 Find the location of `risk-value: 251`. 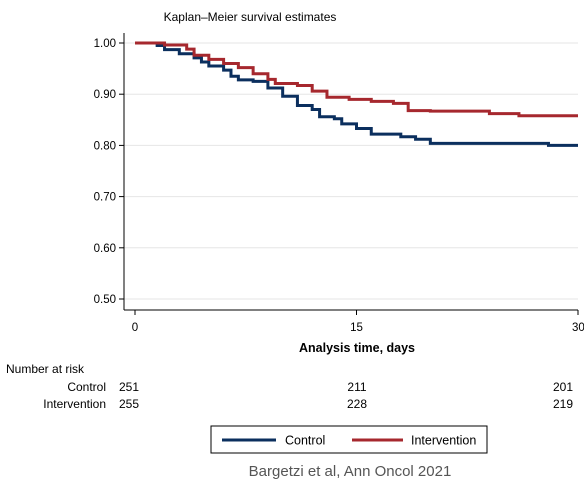

risk-value: 251 is located at coordinates (129, 387).